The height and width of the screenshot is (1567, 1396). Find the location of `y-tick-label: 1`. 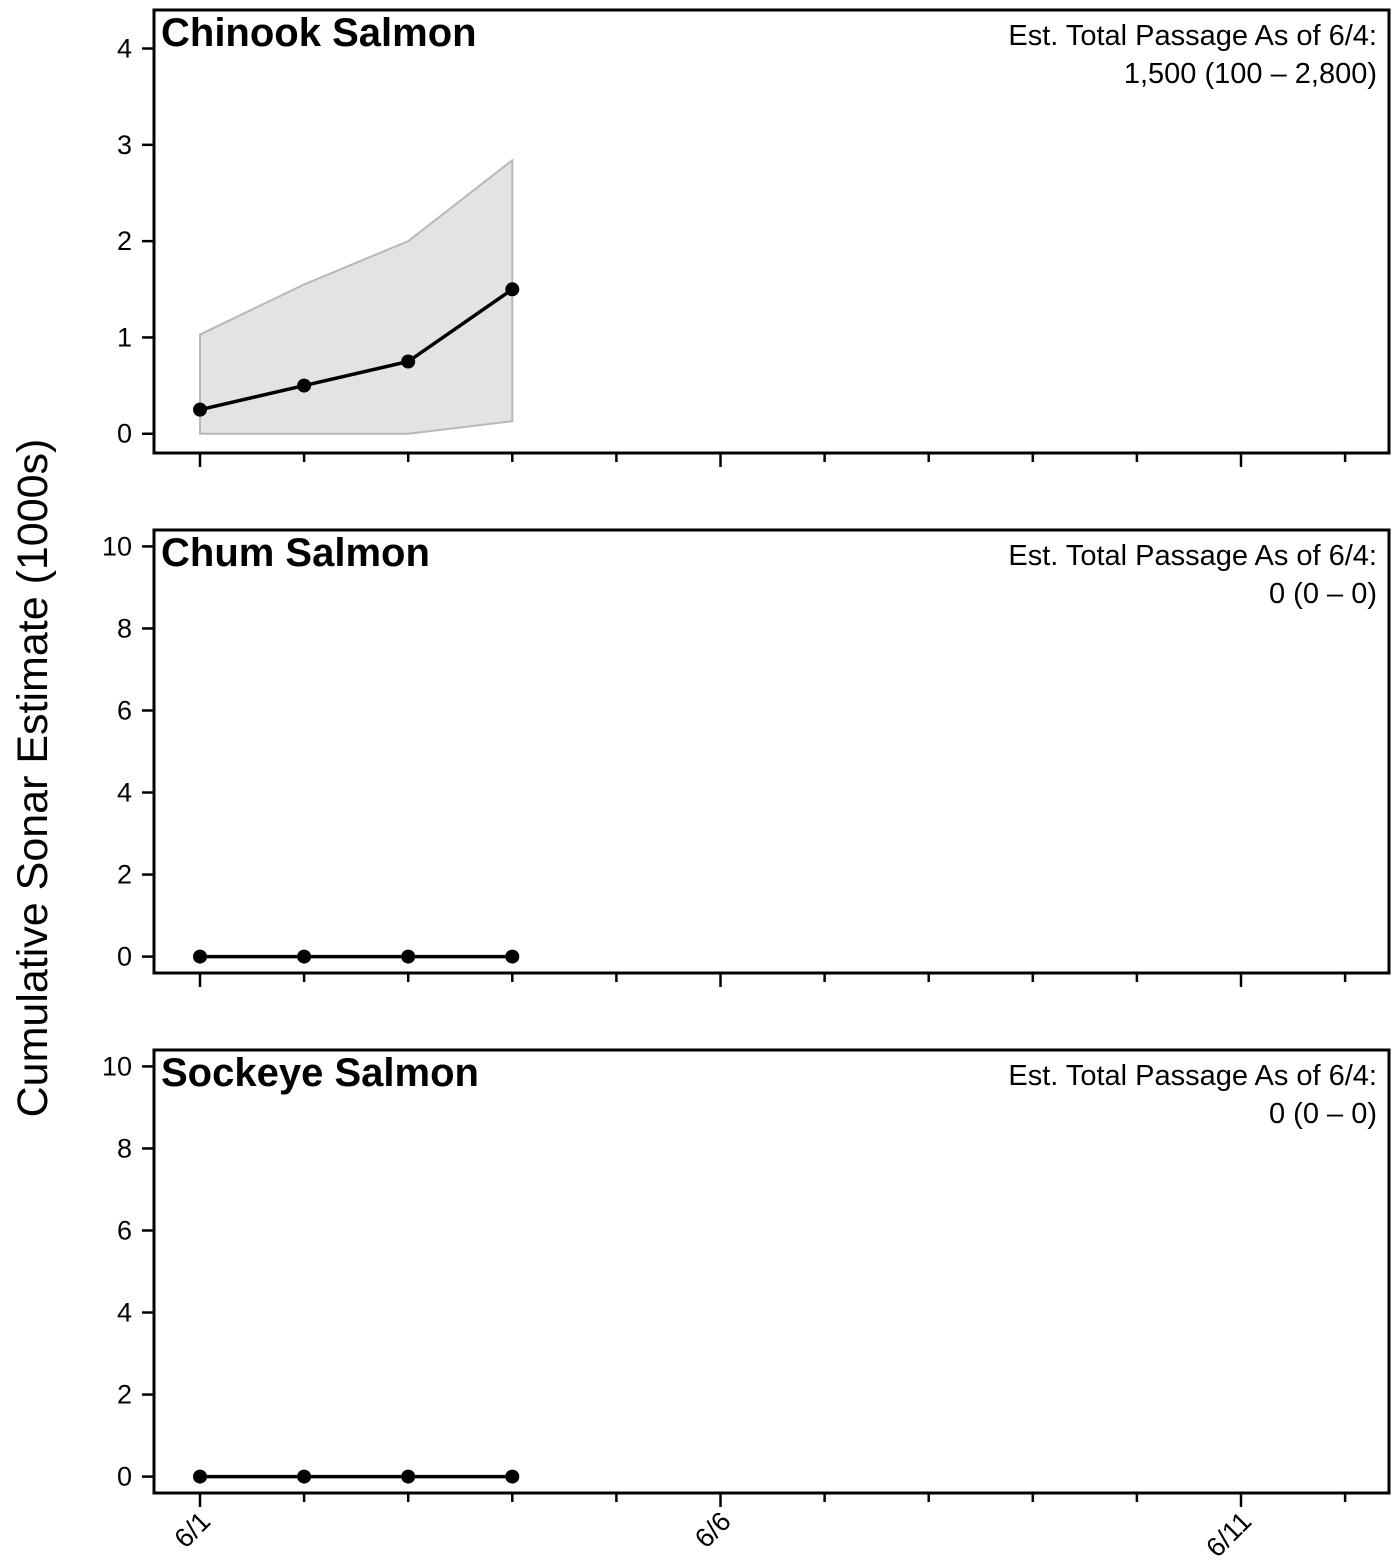

y-tick-label: 1 is located at coordinates (124, 337).